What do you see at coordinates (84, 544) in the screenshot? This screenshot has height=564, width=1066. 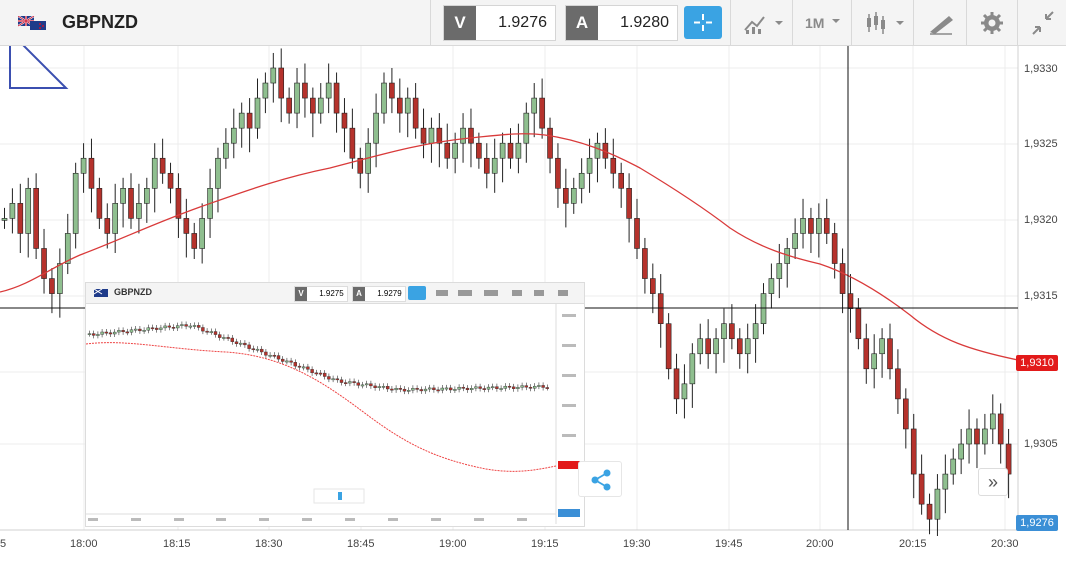 I see `x-tick-label: 18:00` at bounding box center [84, 544].